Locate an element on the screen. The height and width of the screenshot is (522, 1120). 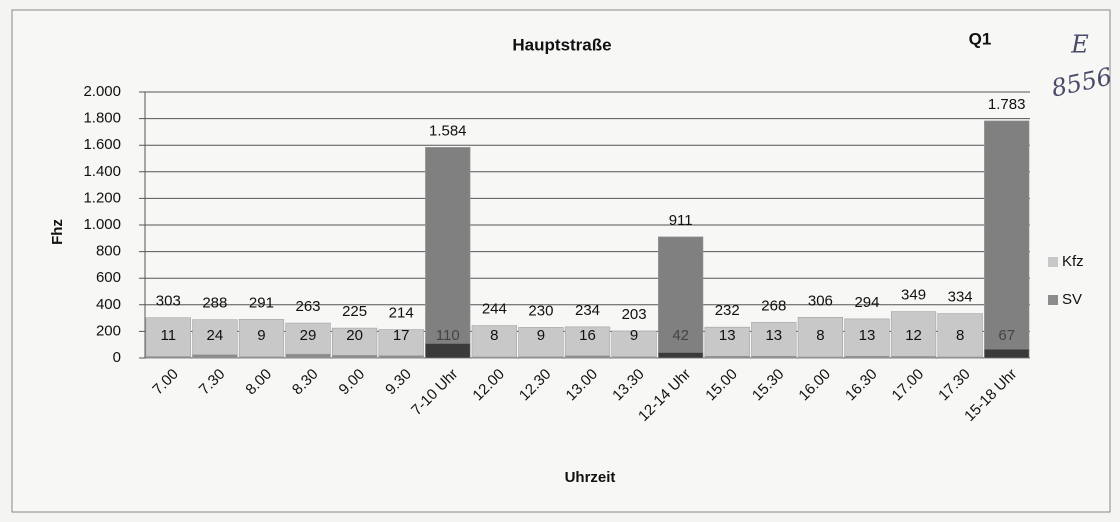
data-label: 24 is located at coordinates (215, 335).